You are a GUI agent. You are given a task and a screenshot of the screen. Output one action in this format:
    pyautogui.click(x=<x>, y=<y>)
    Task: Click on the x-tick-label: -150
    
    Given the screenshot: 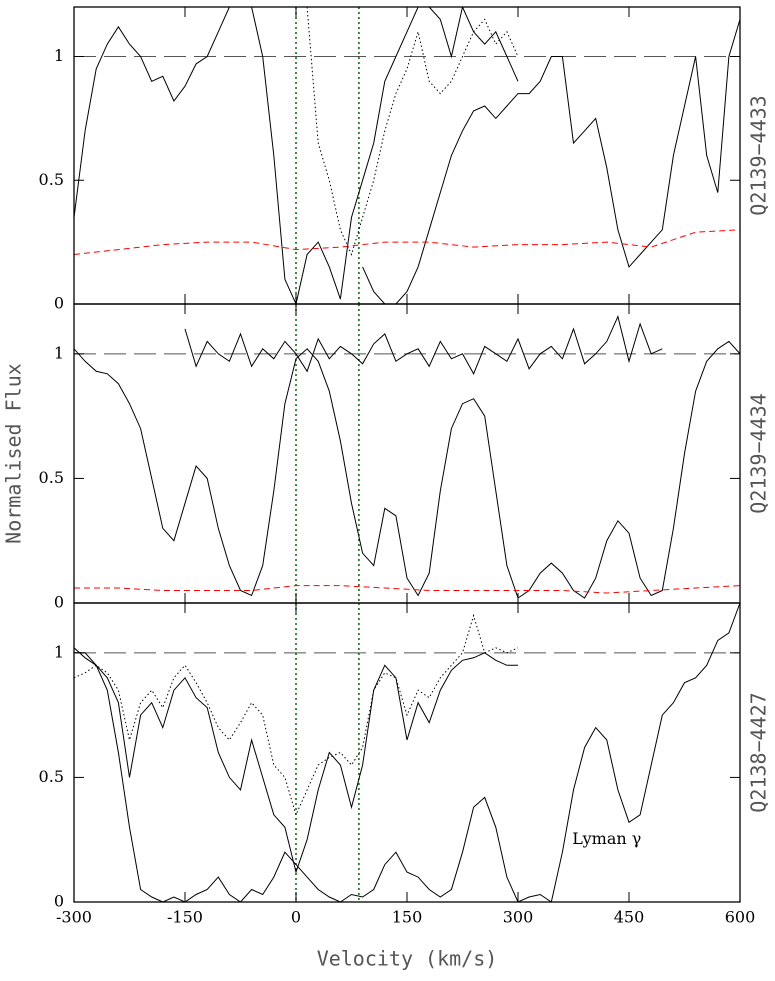 What is the action you would take?
    pyautogui.click(x=185, y=917)
    